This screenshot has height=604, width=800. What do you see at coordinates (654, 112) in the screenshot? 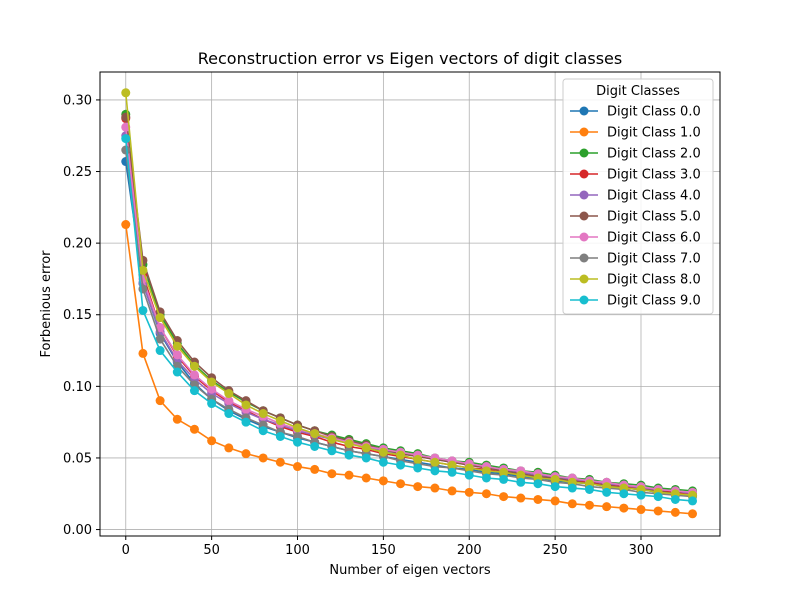
I see `legend-entry: Digit Class 0.0` at bounding box center [654, 112].